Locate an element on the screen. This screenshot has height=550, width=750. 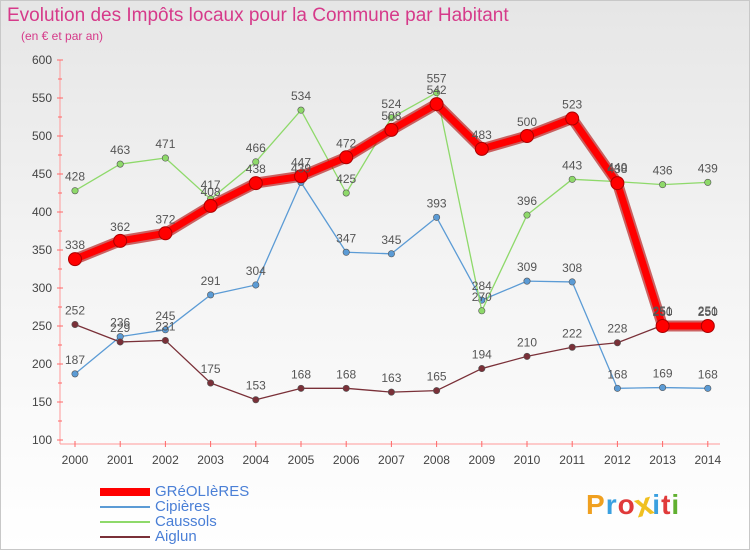
x-tick-label: 2012 is located at coordinates (617, 460).